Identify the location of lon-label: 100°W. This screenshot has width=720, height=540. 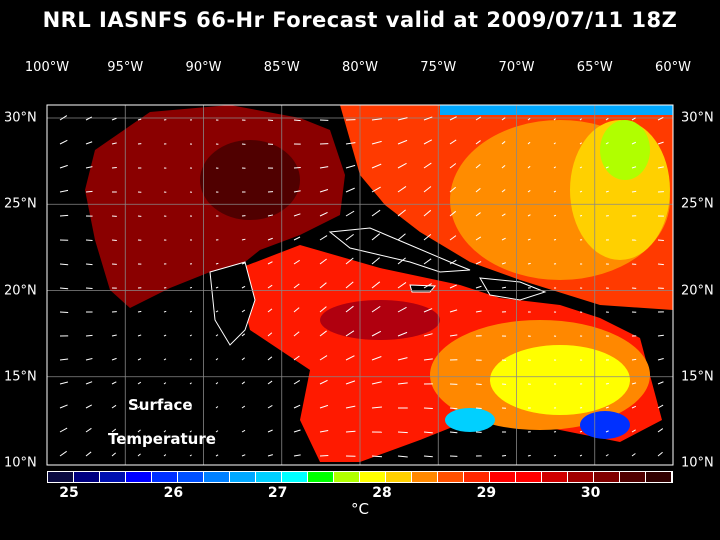
(47, 67).